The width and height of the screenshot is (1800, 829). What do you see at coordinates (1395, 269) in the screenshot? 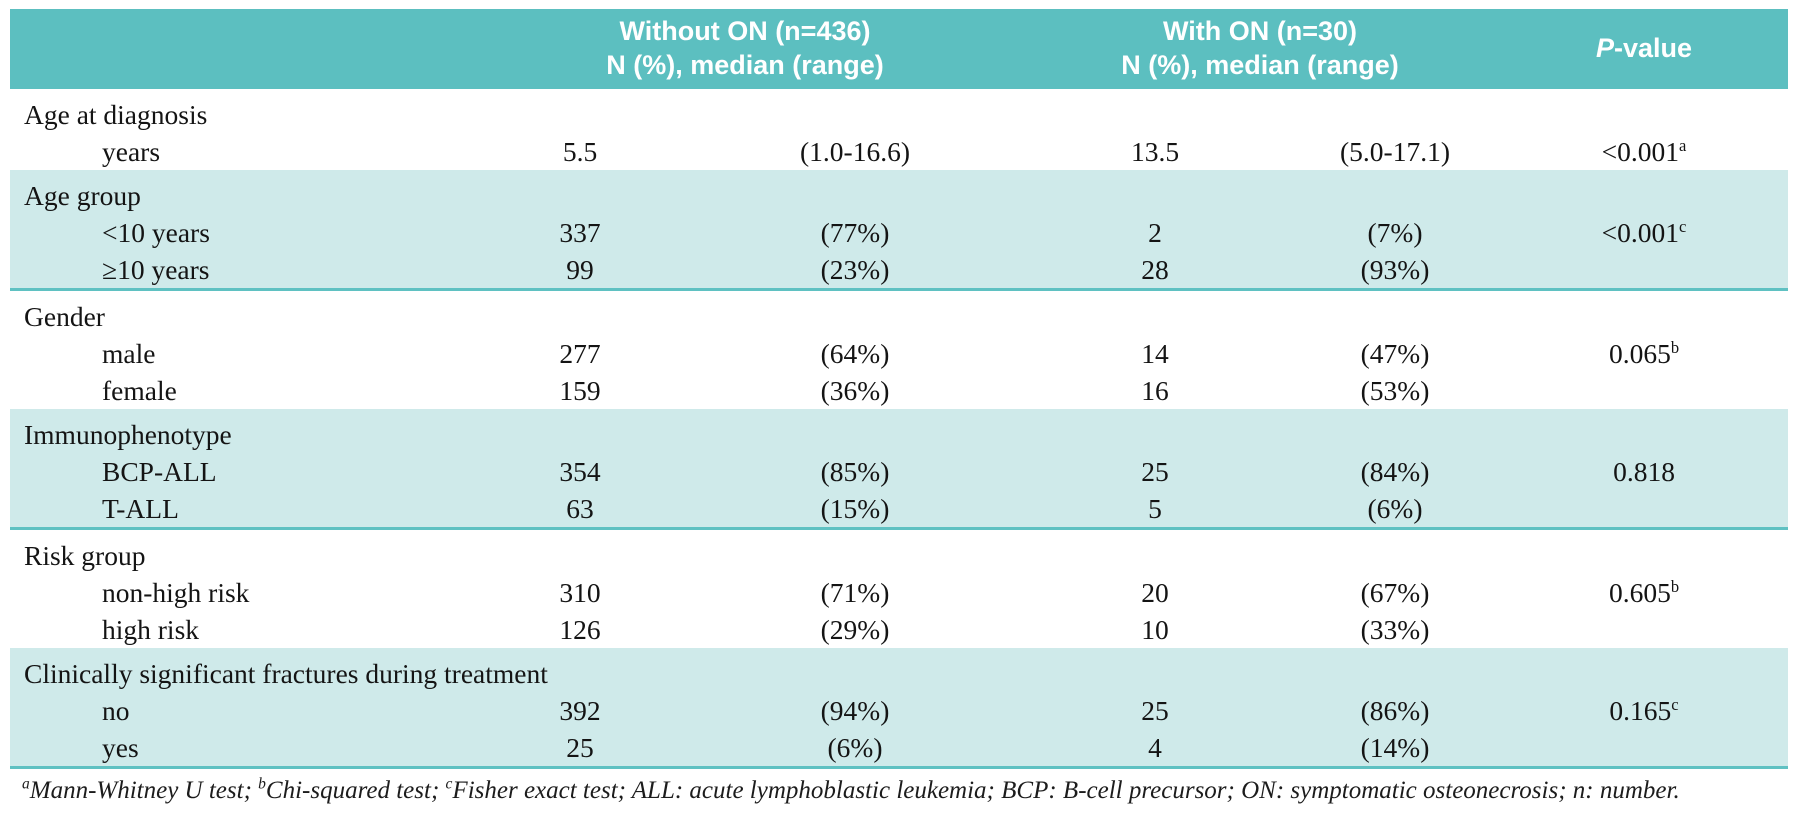
I see `cell-with-pct: (93%)` at bounding box center [1395, 269].